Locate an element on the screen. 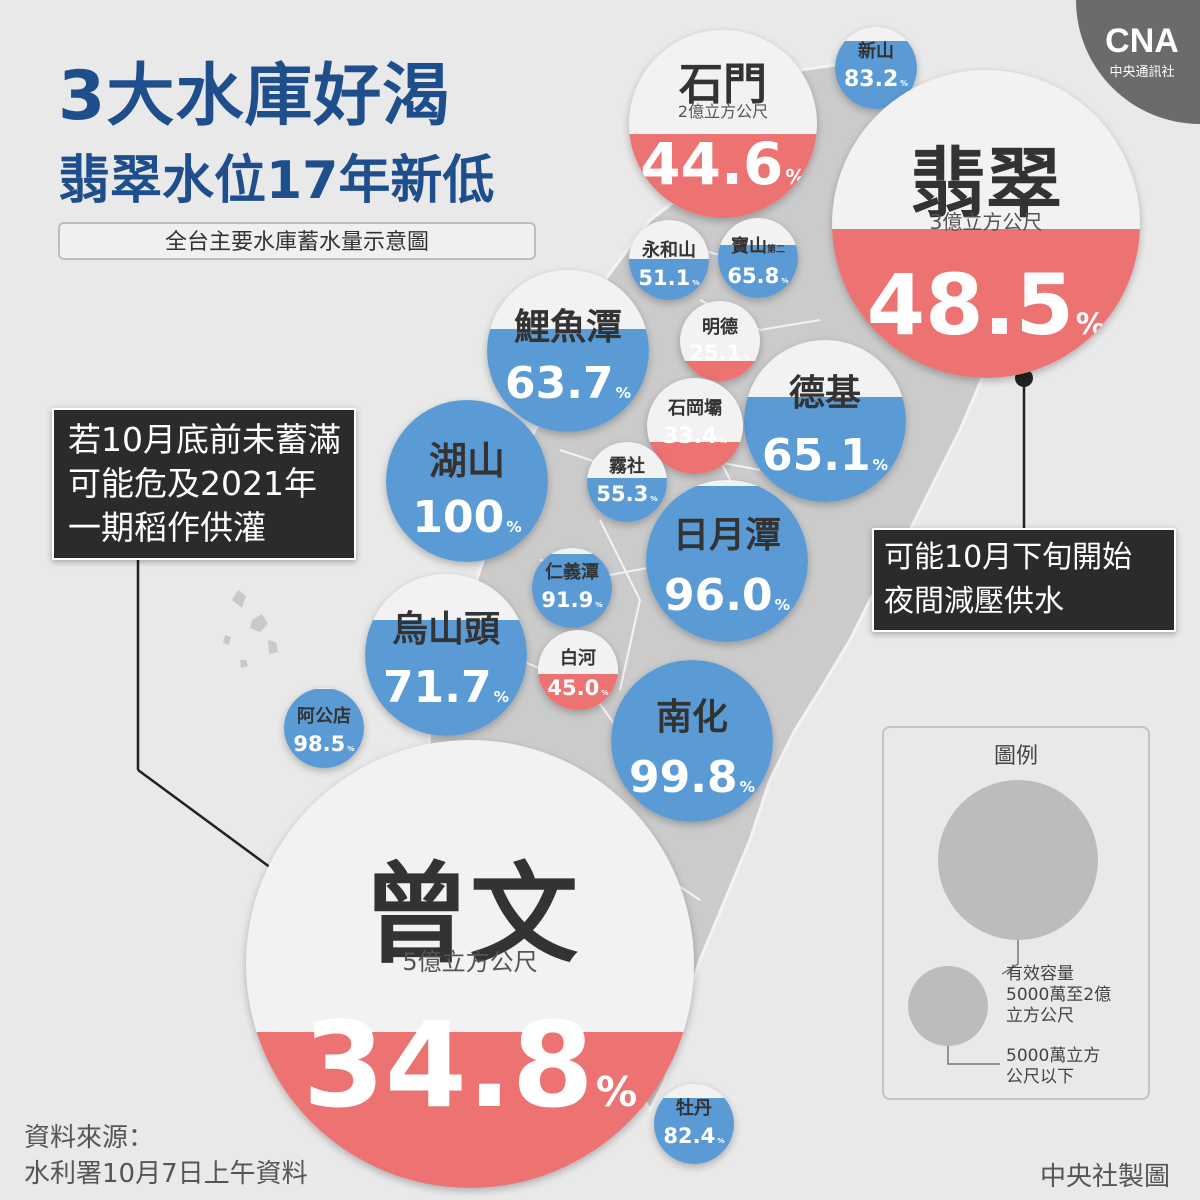 The image size is (1200, 1200). reservoir-name: 牡丹 is located at coordinates (694, 1108).